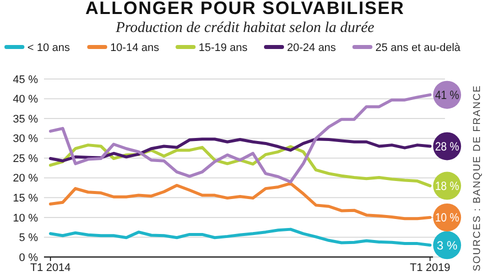 Image resolution: width=490 pixels, height=275 pixels. I want to click on data-label: 10 %, so click(448, 217).